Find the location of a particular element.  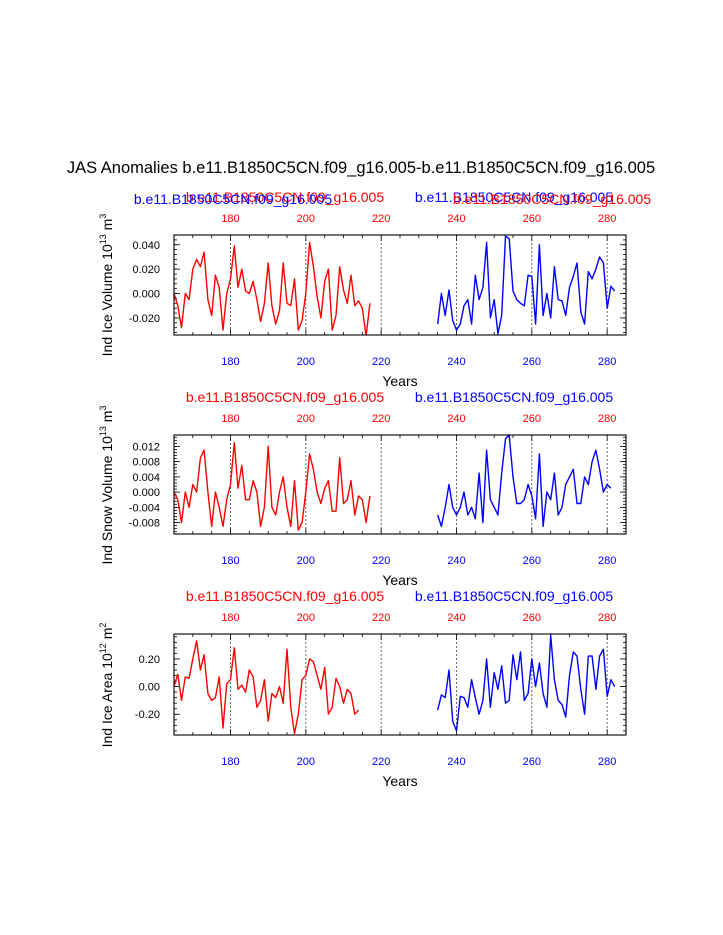

case-label-red-overlap: b.e11.B1850C5CN.f09_g16.005 is located at coordinates (552, 199).